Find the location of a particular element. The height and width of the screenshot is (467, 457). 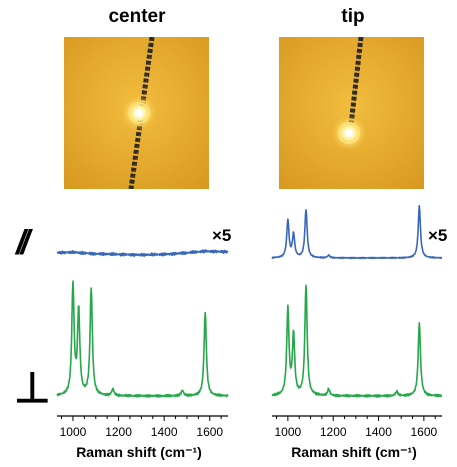

micrograph-center is located at coordinates (136, 113).